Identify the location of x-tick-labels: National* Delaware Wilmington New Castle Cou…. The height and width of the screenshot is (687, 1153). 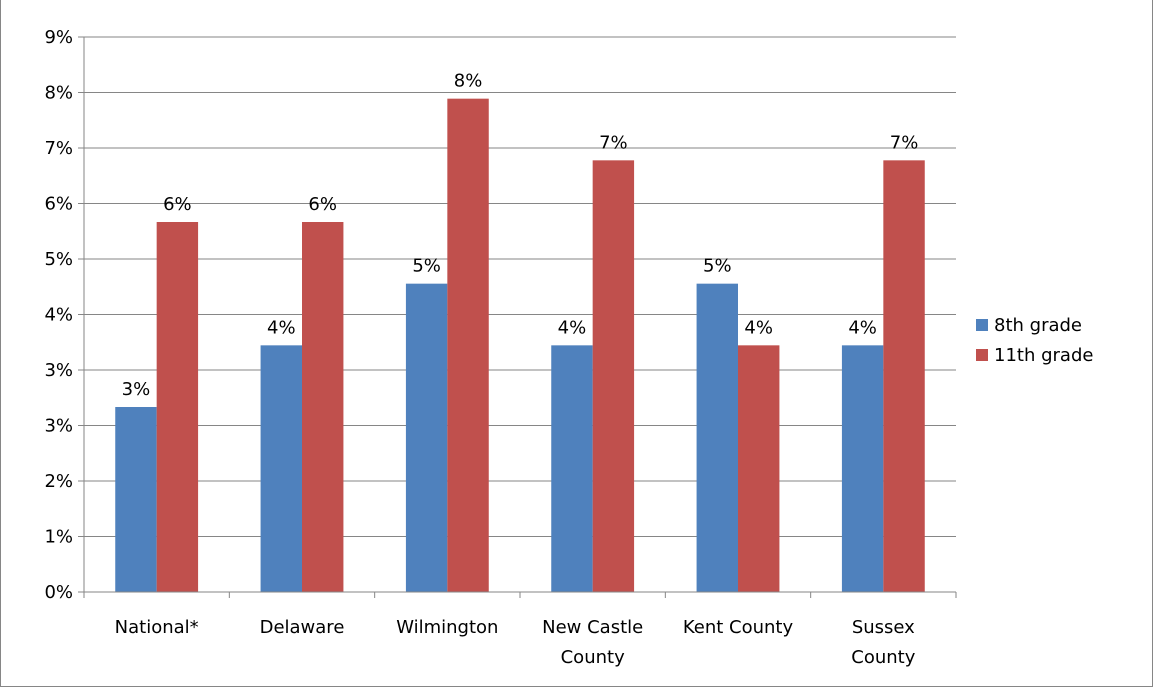
(515, 642).